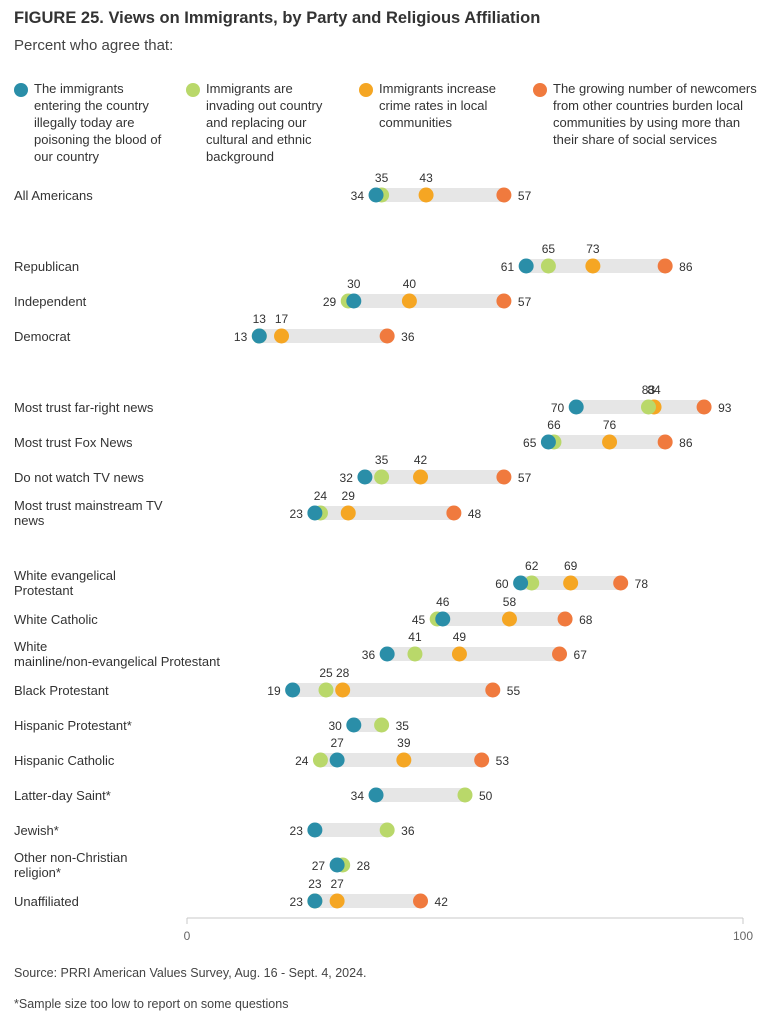  What do you see at coordinates (46, 901) in the screenshot?
I see `row-label: Unaffiliated` at bounding box center [46, 901].